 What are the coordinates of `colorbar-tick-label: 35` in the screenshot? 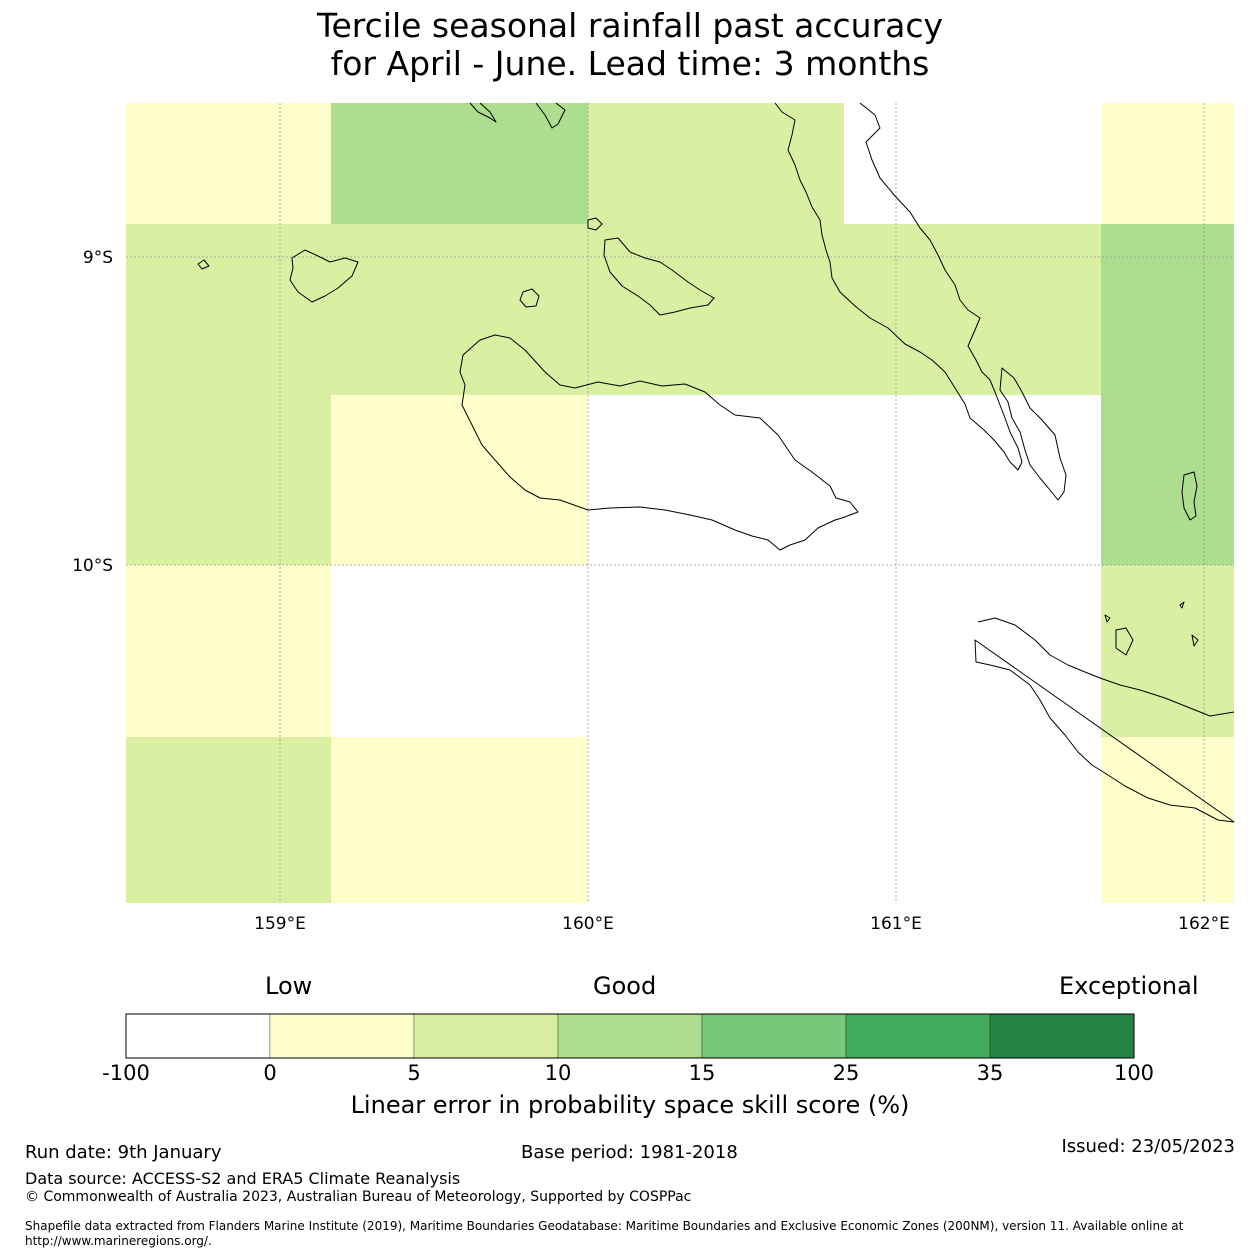 It's located at (990, 1073).